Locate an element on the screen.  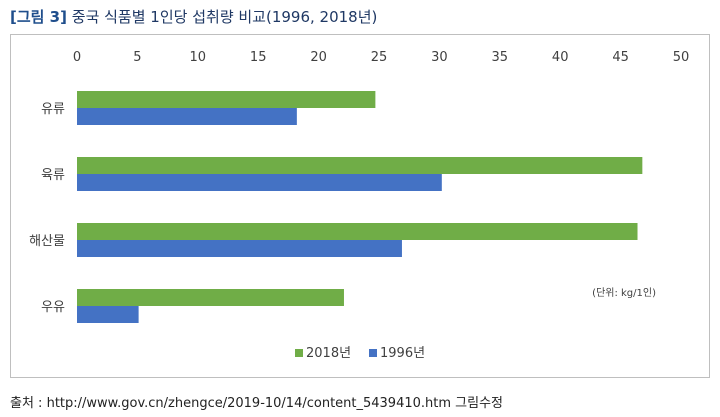
unit-note: (단위: kg/1인) is located at coordinates (624, 292).